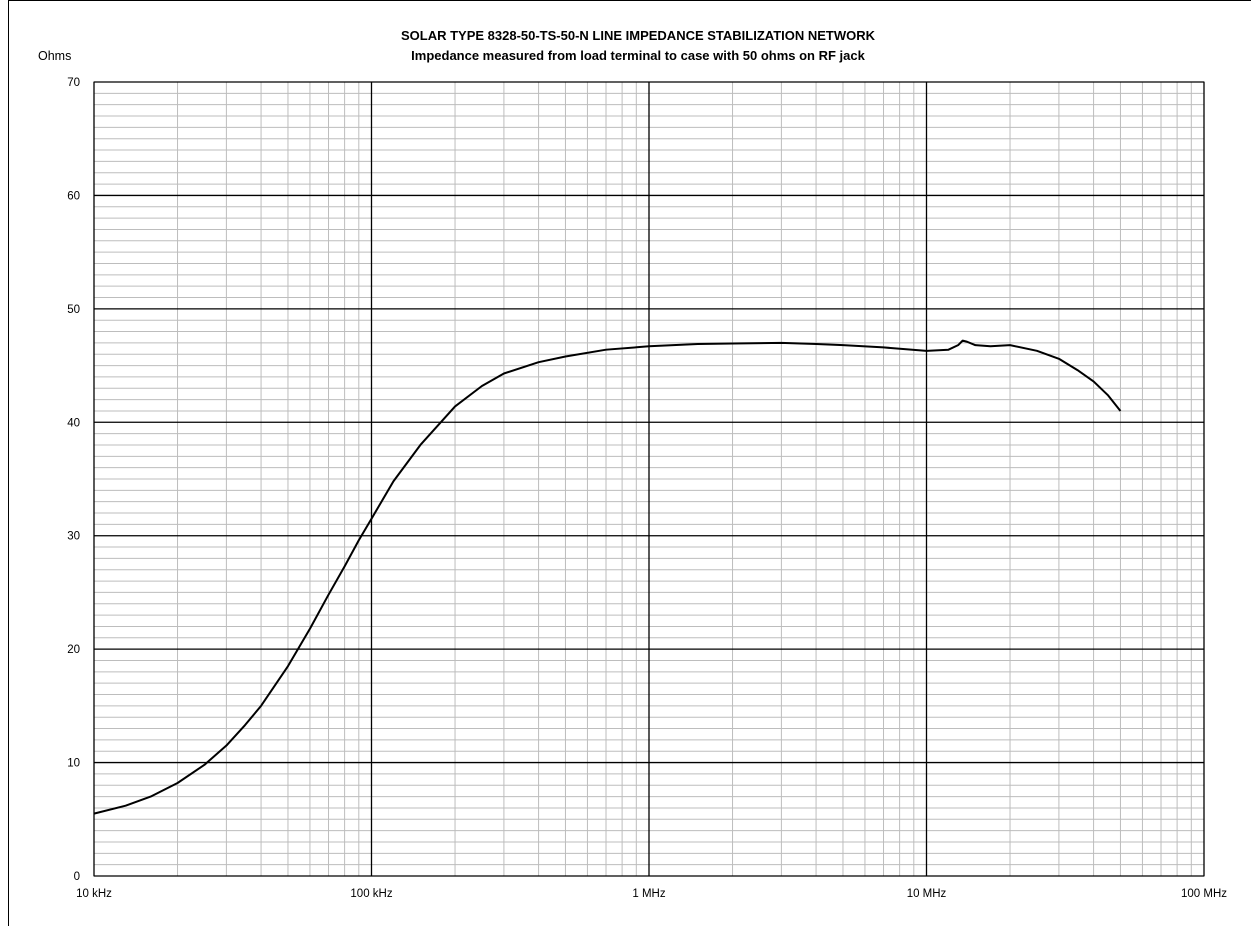 This screenshot has width=1251, height=926. Describe the element at coordinates (94, 894) in the screenshot. I see `x-tick-label: 10 kHz` at that location.